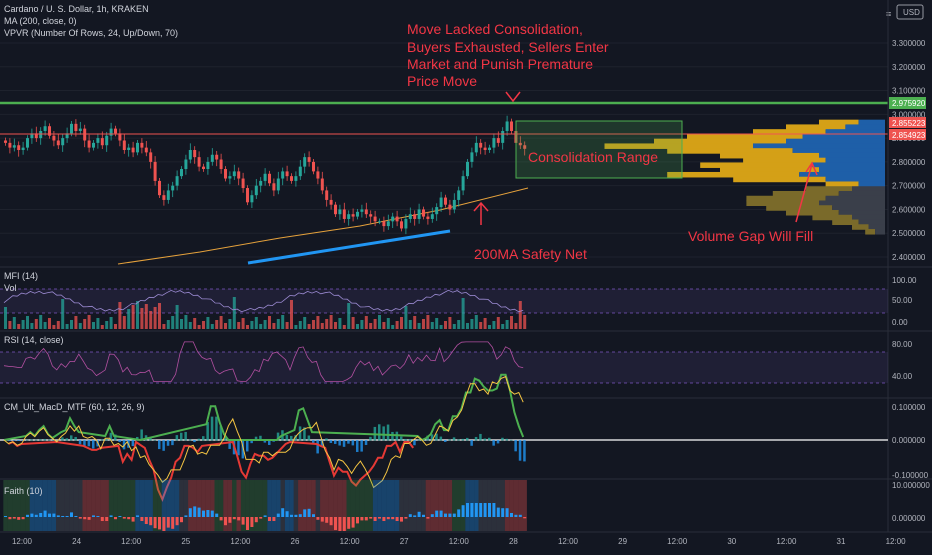  Describe the element at coordinates (599, 149) in the screenshot. I see `consolidation-range-box` at that location.